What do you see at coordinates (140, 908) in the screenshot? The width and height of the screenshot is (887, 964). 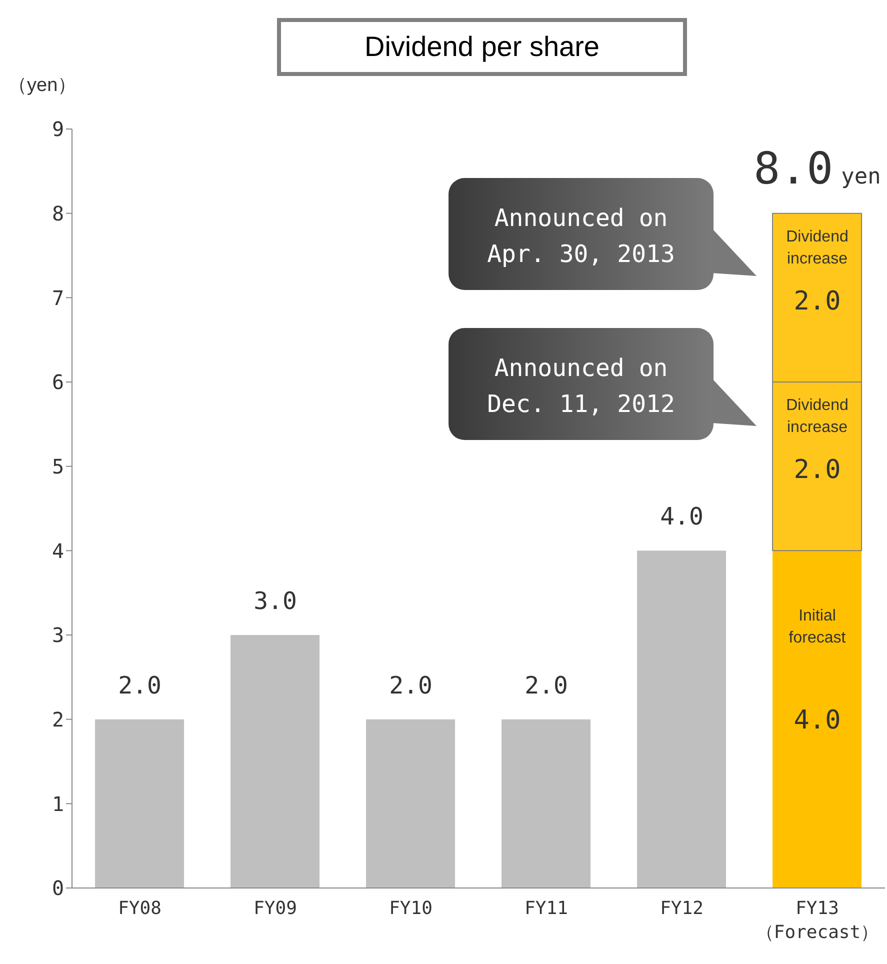 I see `x-tick-label: FY08` at bounding box center [140, 908].